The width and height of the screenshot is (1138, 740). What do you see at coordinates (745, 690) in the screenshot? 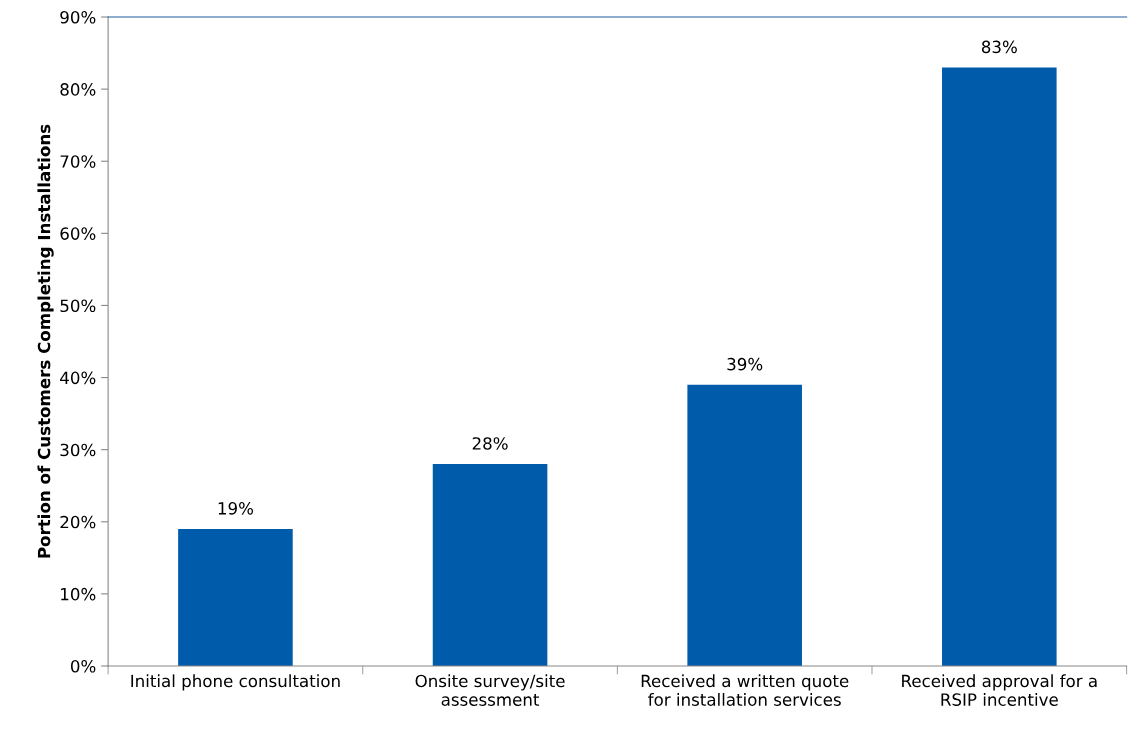
I see `x-tick-label: Received a written quote for installation services` at bounding box center [745, 690].